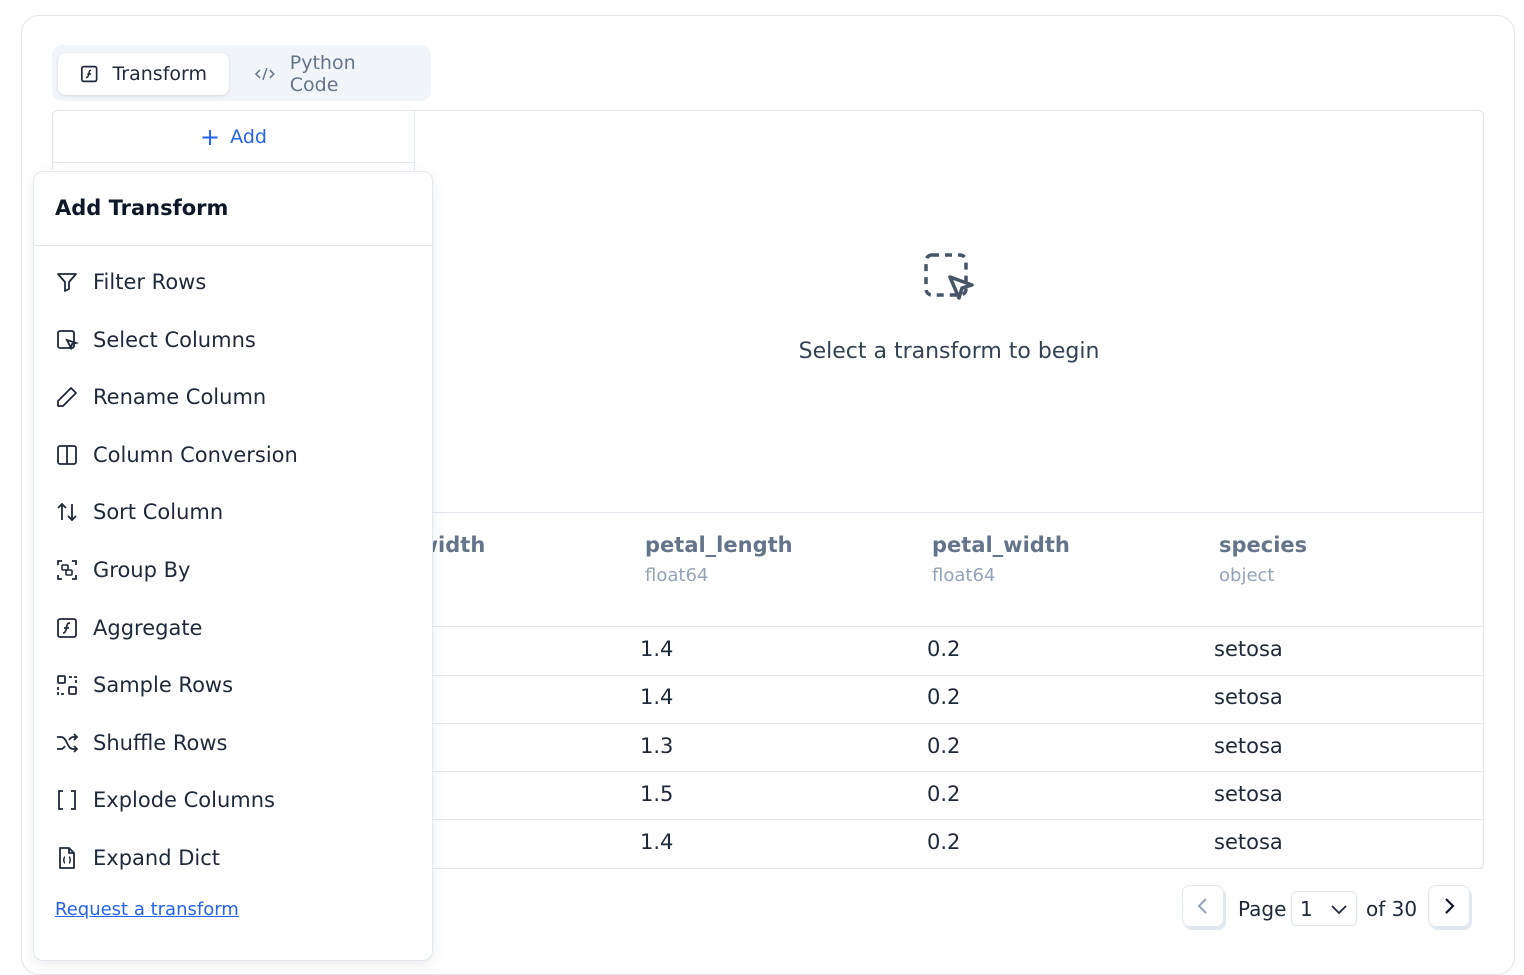  What do you see at coordinates (163, 685) in the screenshot?
I see `menu-item-label: Sample Rows` at bounding box center [163, 685].